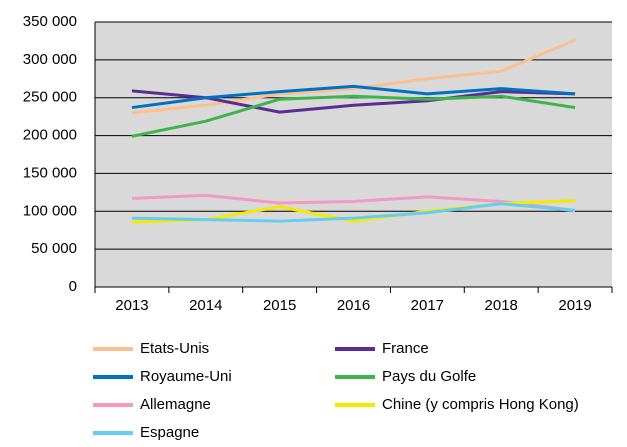 Image resolution: width=627 pixels, height=447 pixels. Describe the element at coordinates (175, 404) in the screenshot. I see `legend-label: Allemagne` at that location.